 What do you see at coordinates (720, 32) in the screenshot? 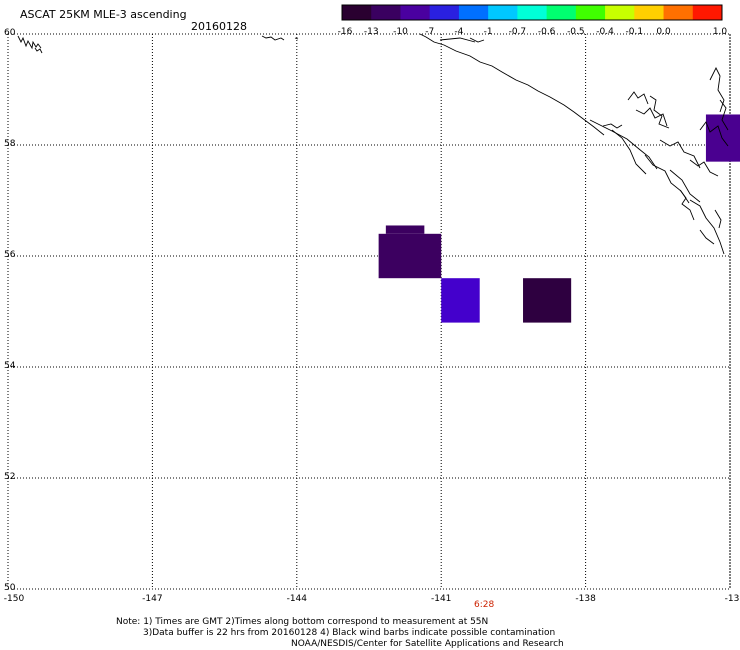
I see `colorbar-tick-label: 1.0` at bounding box center [720, 32].